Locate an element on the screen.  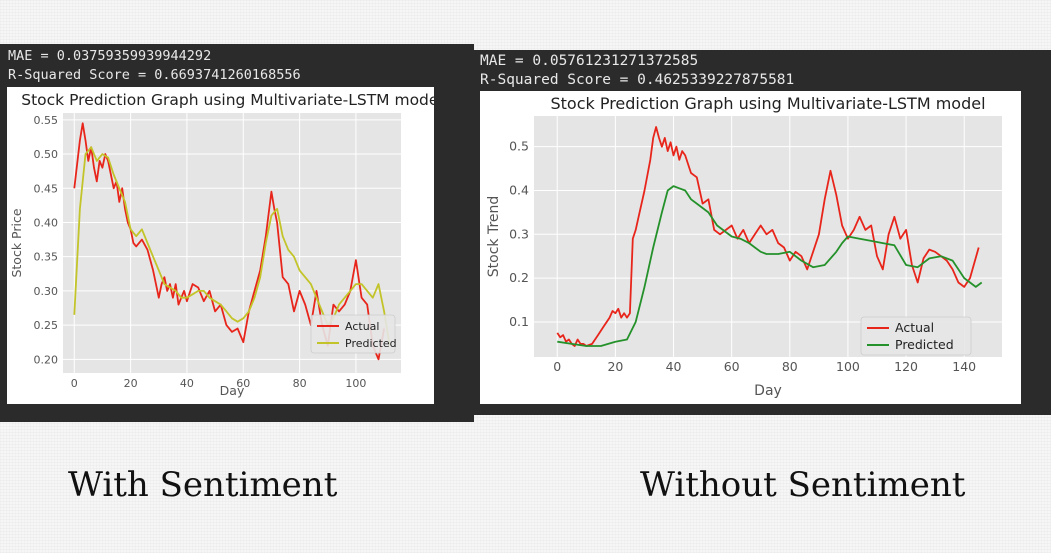
y-tick-label: 0.3 is located at coordinates (519, 233).